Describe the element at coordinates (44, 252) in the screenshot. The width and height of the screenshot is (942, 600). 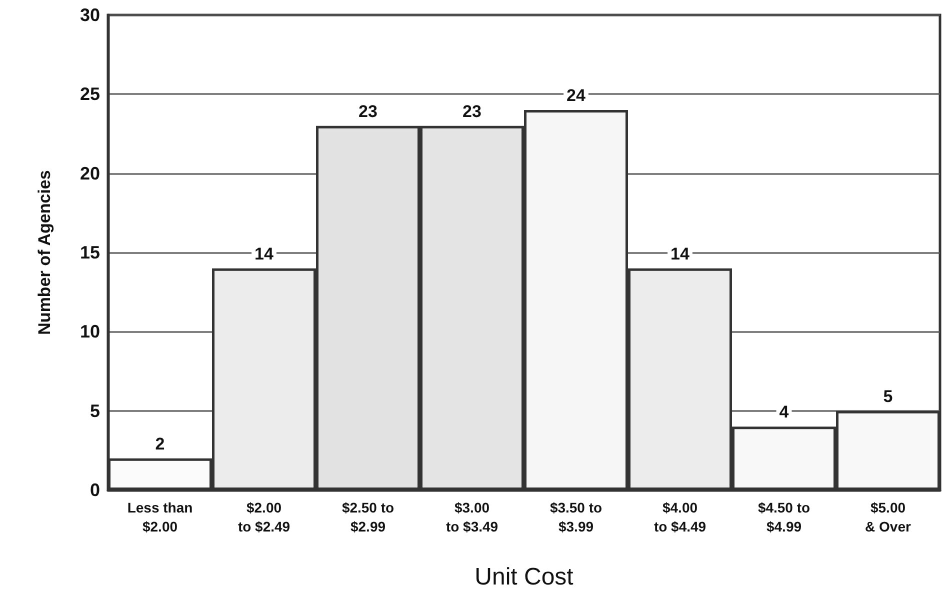
I see `y-axis-title: Number of Agencies` at that location.